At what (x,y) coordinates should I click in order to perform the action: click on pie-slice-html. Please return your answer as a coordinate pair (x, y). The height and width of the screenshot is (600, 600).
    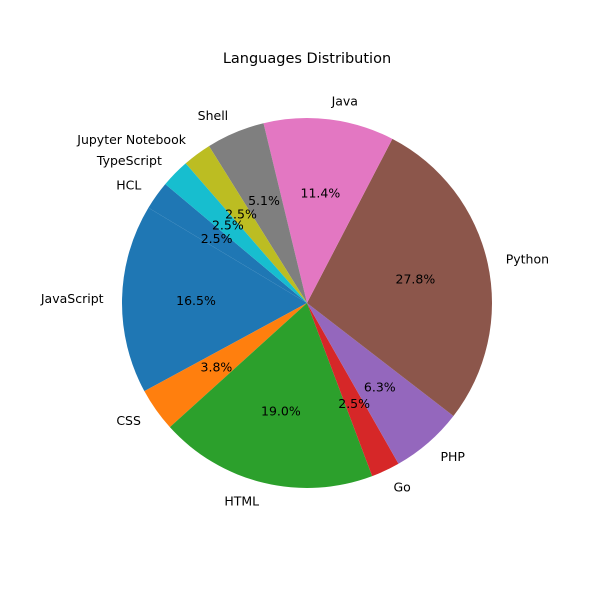
    Looking at the image, I should click on (271, 396).